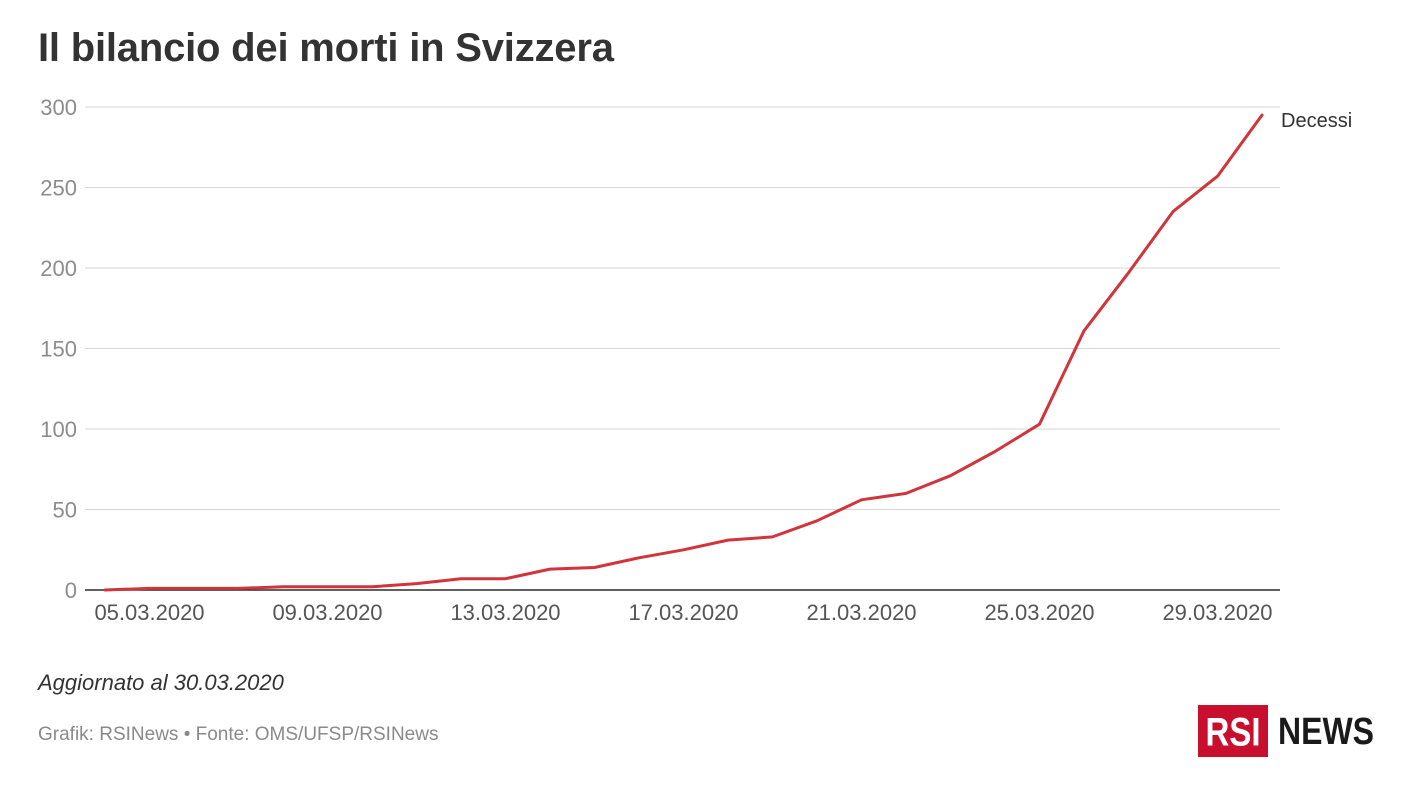 This screenshot has width=1408, height=792. Describe the element at coordinates (1326, 731) in the screenshot. I see `logo-news-text: NEWS` at that location.